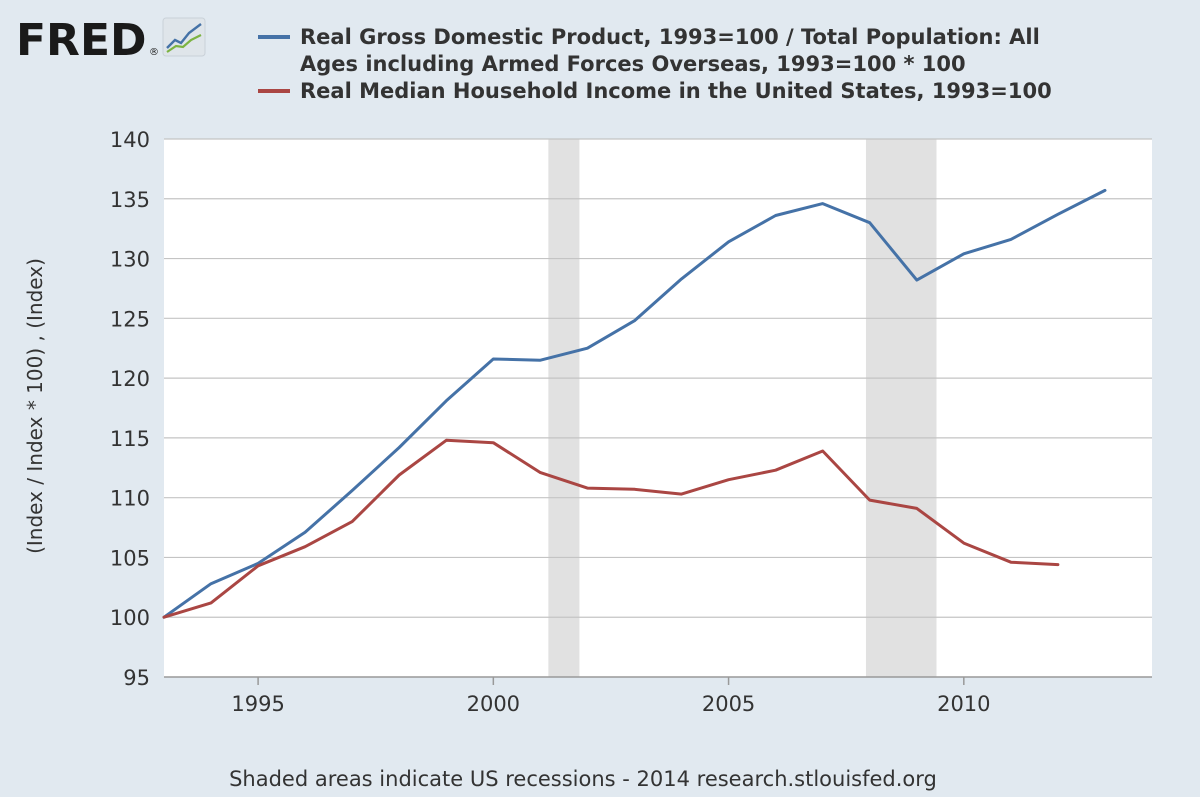  Describe the element at coordinates (184, 37) in the screenshot. I see `fred-graph-icon` at that location.